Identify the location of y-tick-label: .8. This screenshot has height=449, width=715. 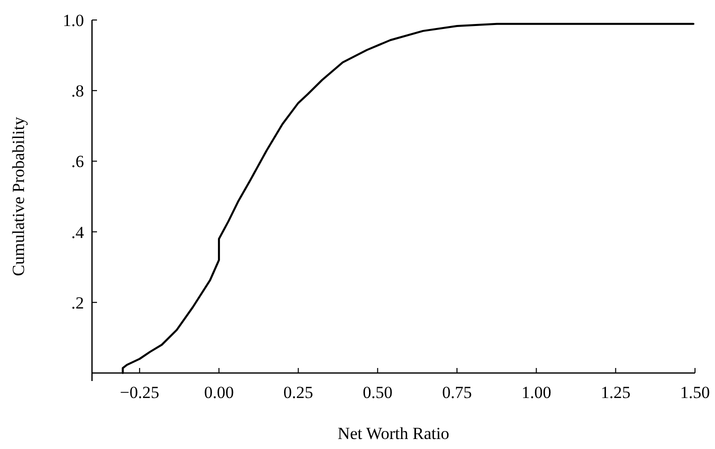
(77, 91).